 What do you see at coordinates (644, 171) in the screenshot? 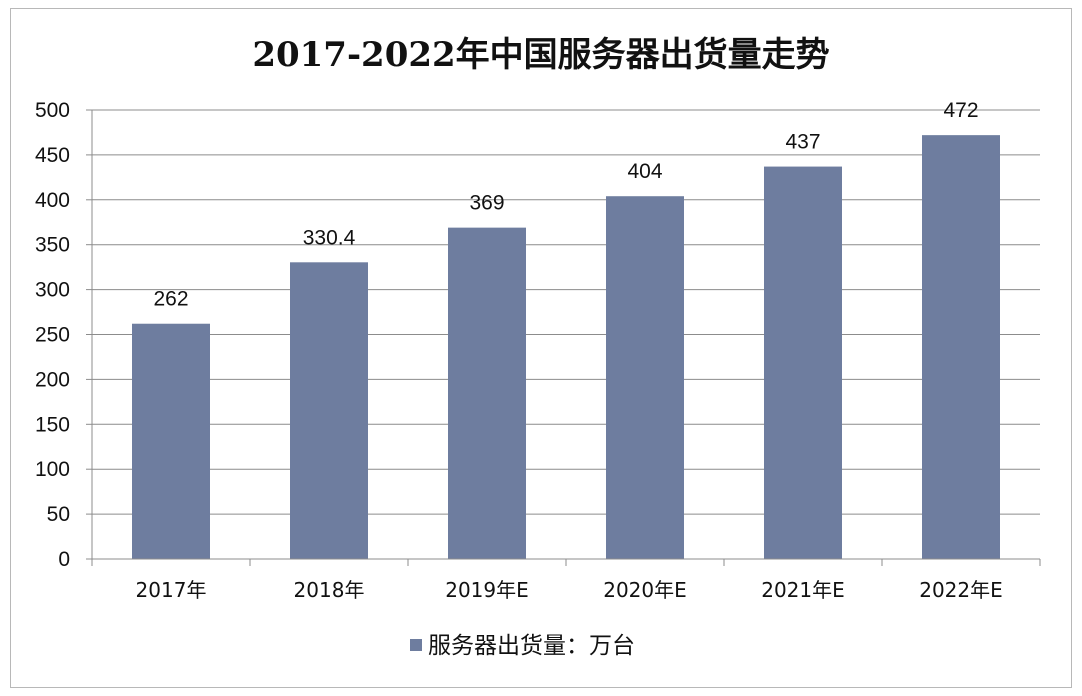
I see `data-label: 404` at bounding box center [644, 171].